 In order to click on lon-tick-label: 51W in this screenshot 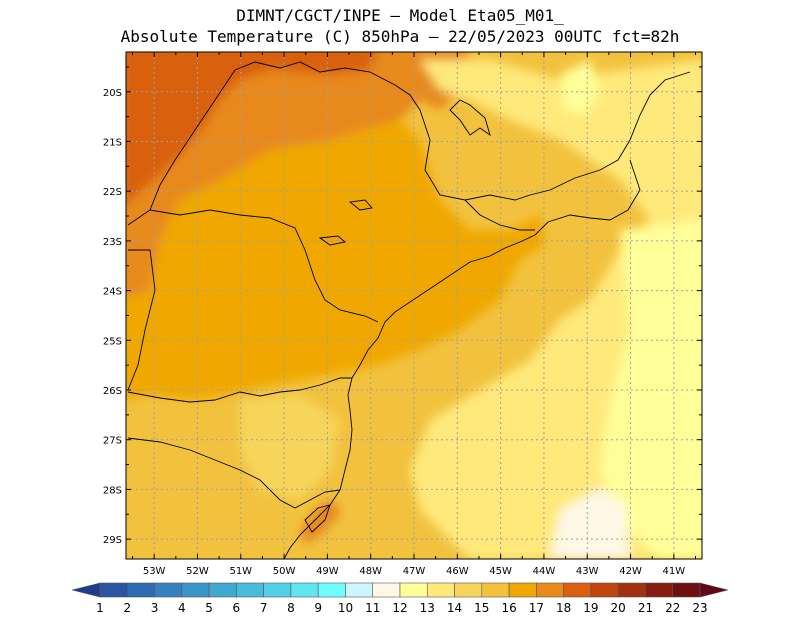, I will do `click(240, 571)`.